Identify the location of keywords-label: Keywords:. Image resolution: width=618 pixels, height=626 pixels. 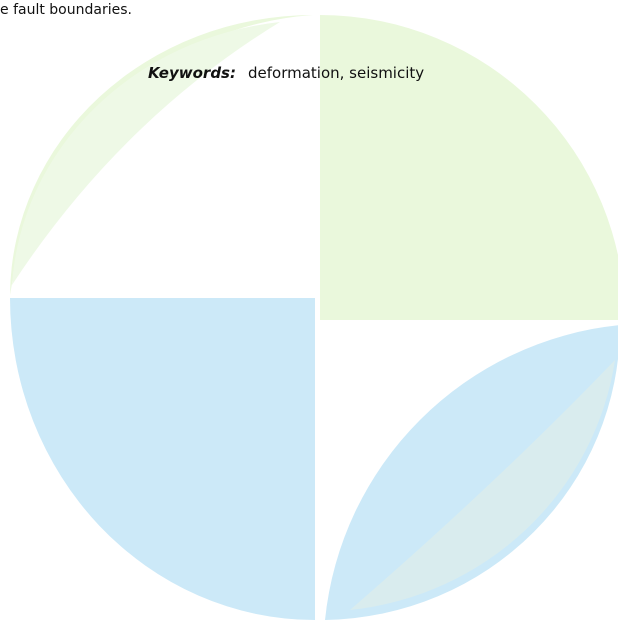
(192, 73).